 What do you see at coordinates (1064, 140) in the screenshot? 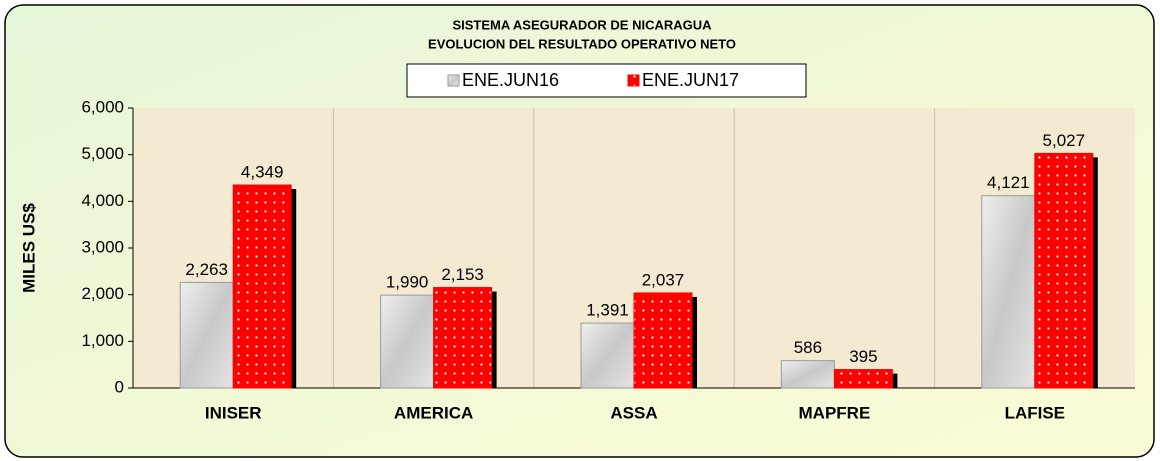
I see `data-label: 5,027` at bounding box center [1064, 140].